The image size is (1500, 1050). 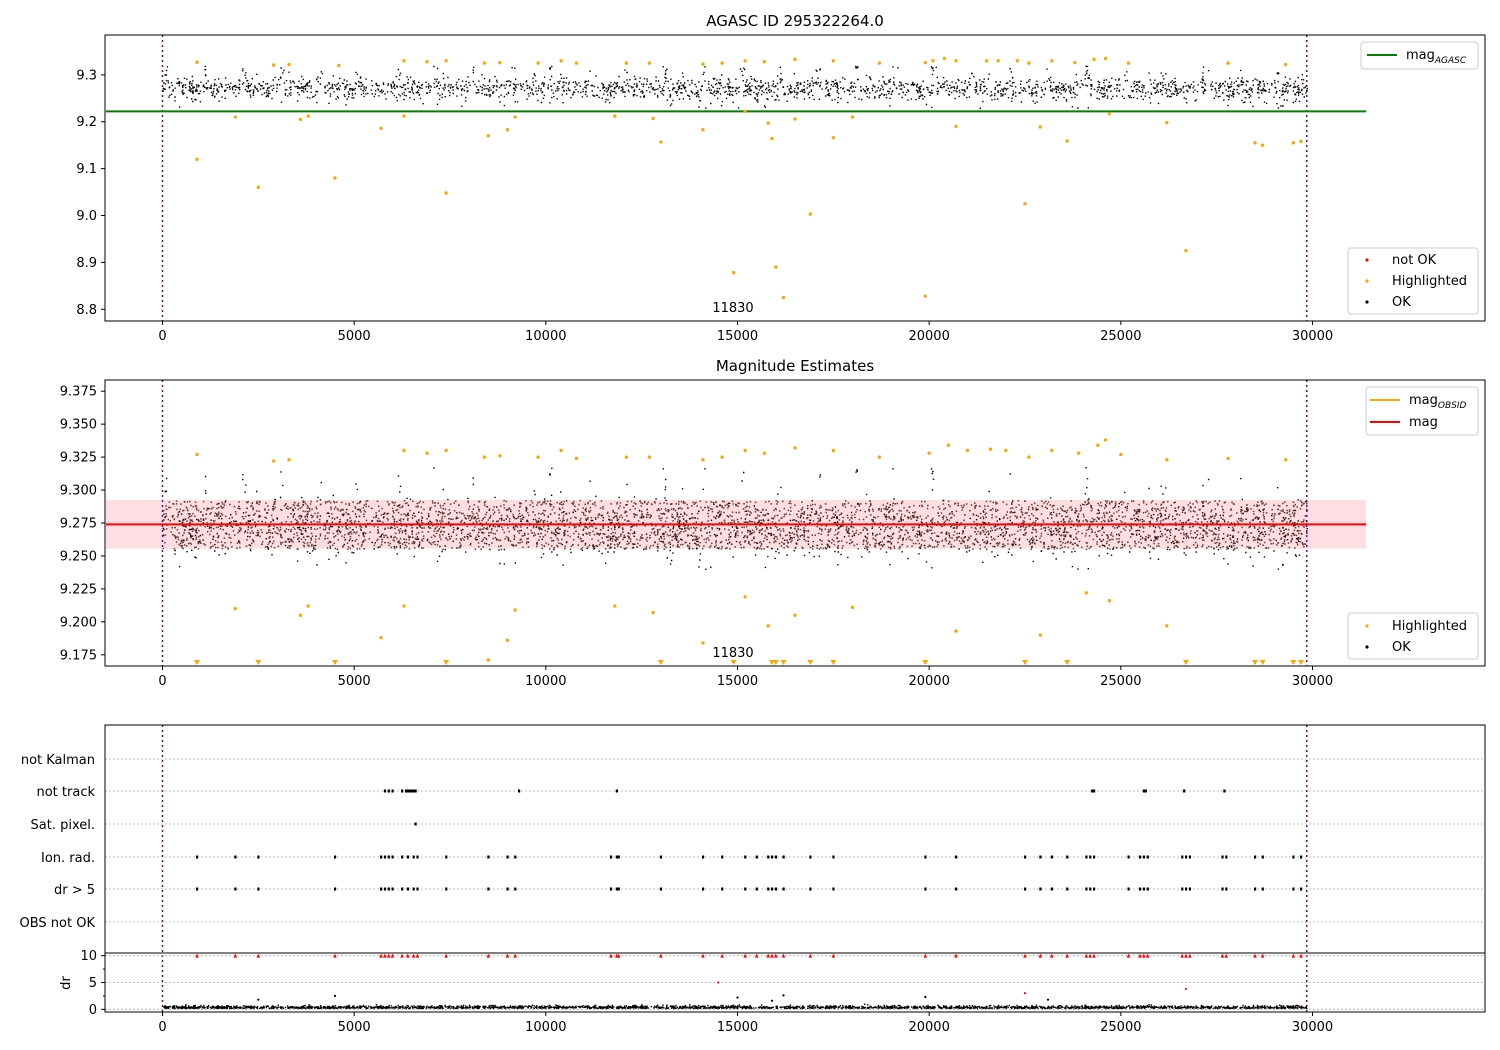 What do you see at coordinates (1312, 681) in the screenshot?
I see `x-tick-label: 30000` at bounding box center [1312, 681].